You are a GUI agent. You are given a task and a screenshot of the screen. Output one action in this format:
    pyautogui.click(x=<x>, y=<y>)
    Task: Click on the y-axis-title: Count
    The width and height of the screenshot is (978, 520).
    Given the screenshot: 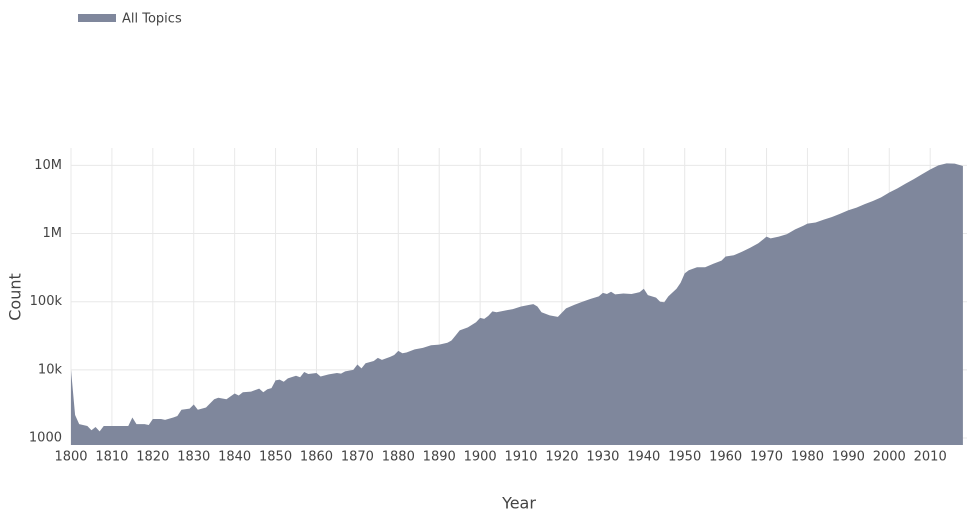 What is the action you would take?
    pyautogui.click(x=15, y=297)
    